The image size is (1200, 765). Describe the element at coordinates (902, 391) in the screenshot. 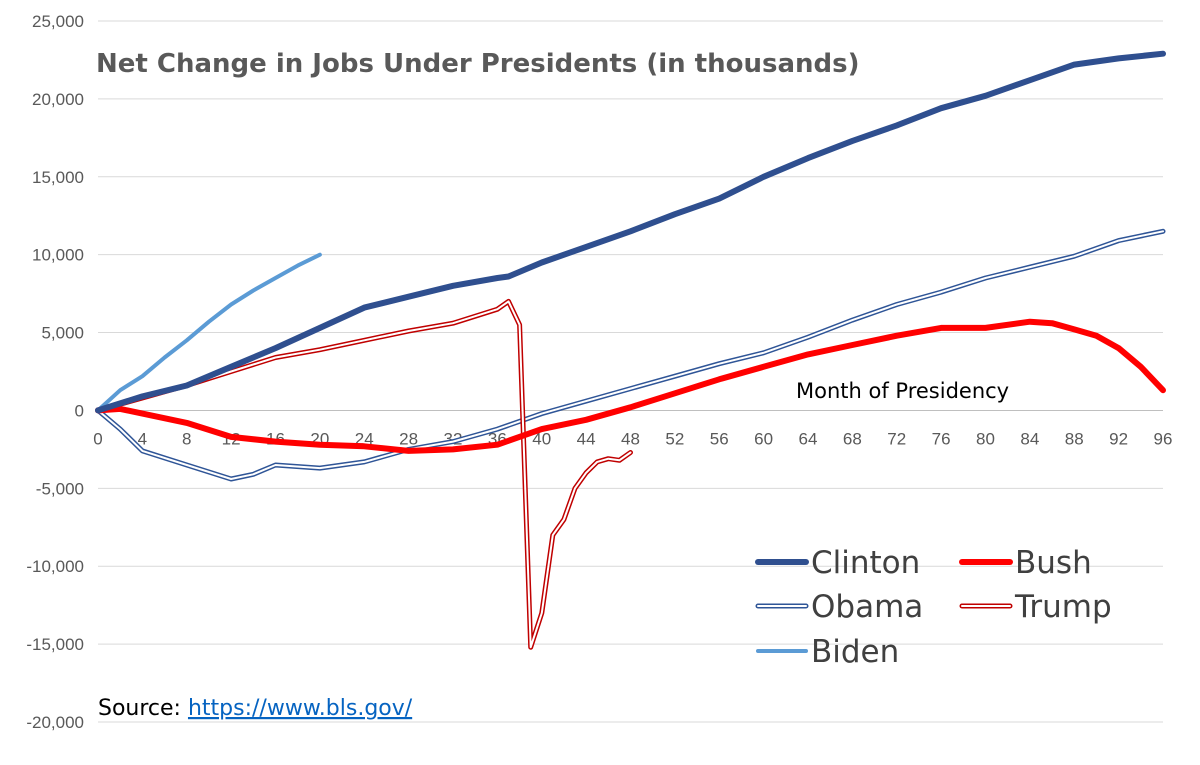

I see `x-axis-label: Month of Presidency` at that location.